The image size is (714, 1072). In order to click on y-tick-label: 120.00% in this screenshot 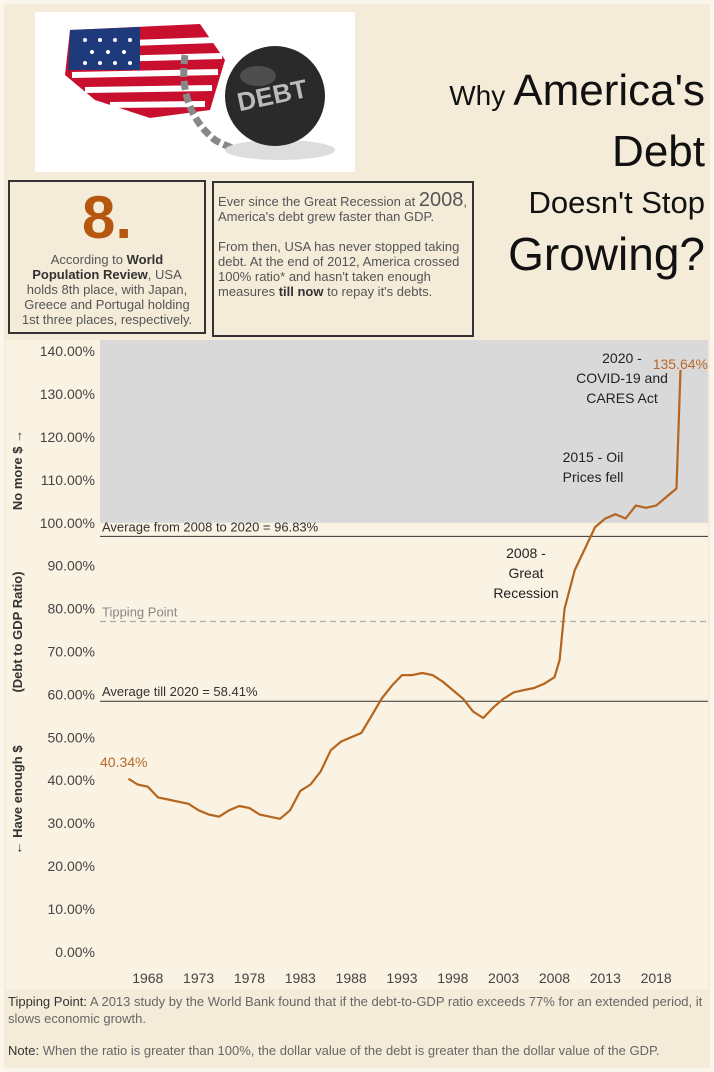, I will do `click(67, 437)`.